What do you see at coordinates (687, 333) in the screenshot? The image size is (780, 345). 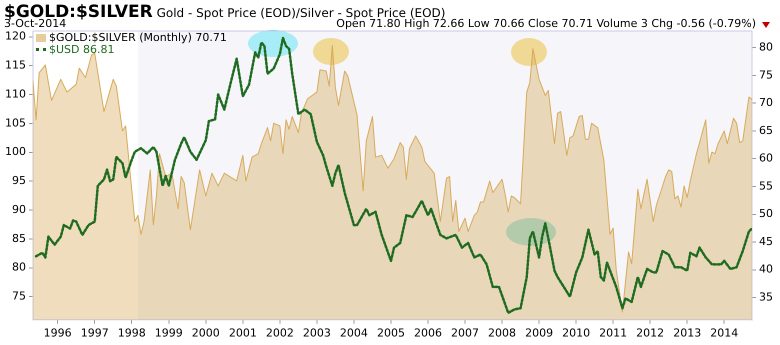 I see `x-tick-label: 2013` at bounding box center [687, 333].